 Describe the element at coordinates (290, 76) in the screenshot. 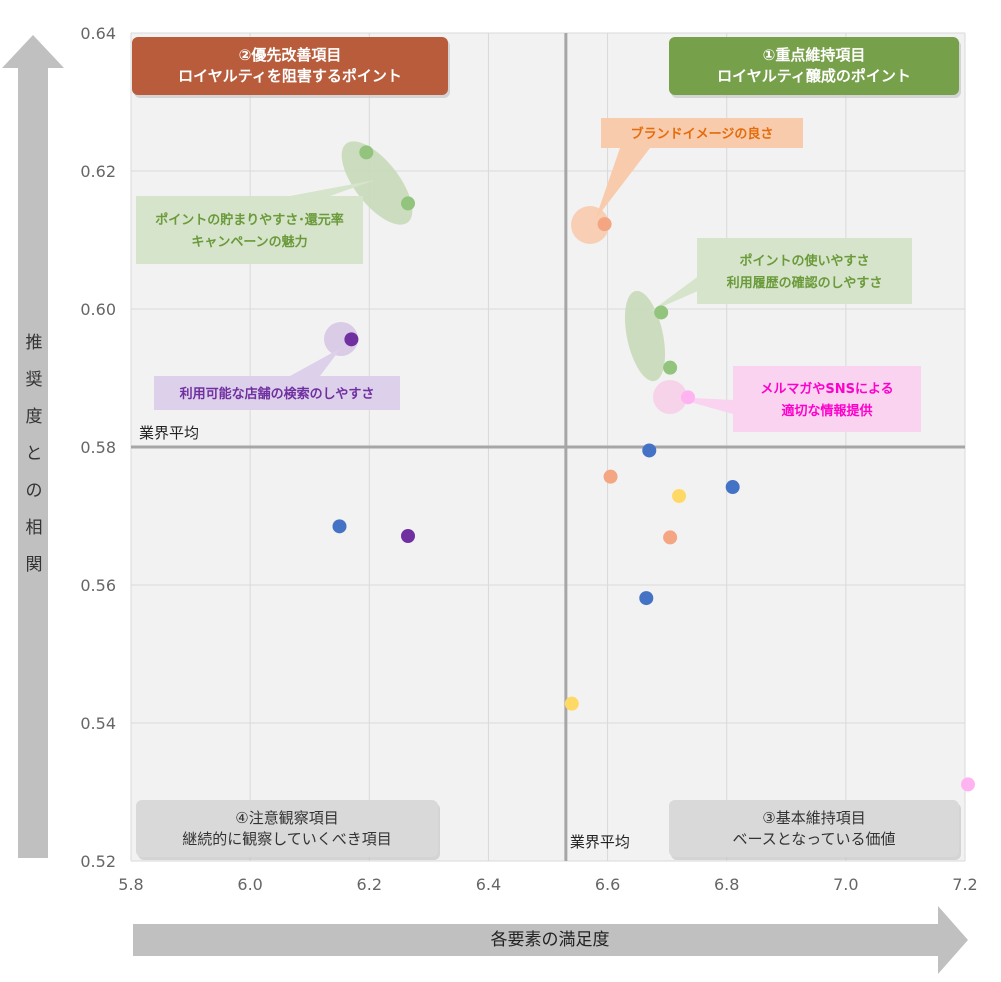

I see `quadrant-subtitle: ロイヤルティを阻害するポイント` at that location.